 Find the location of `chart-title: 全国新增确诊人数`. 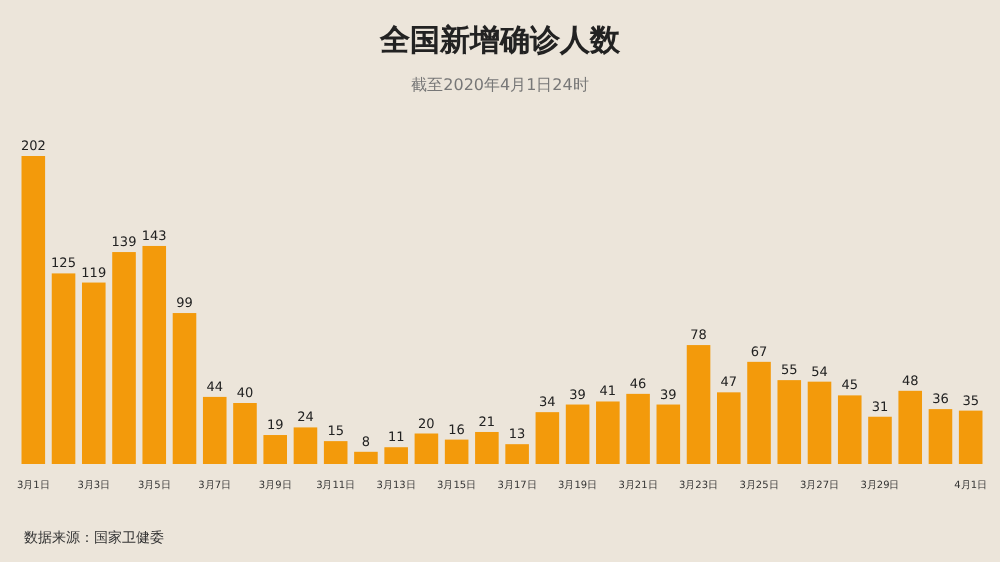

chart-title: 全国新增确诊人数 is located at coordinates (500, 40).